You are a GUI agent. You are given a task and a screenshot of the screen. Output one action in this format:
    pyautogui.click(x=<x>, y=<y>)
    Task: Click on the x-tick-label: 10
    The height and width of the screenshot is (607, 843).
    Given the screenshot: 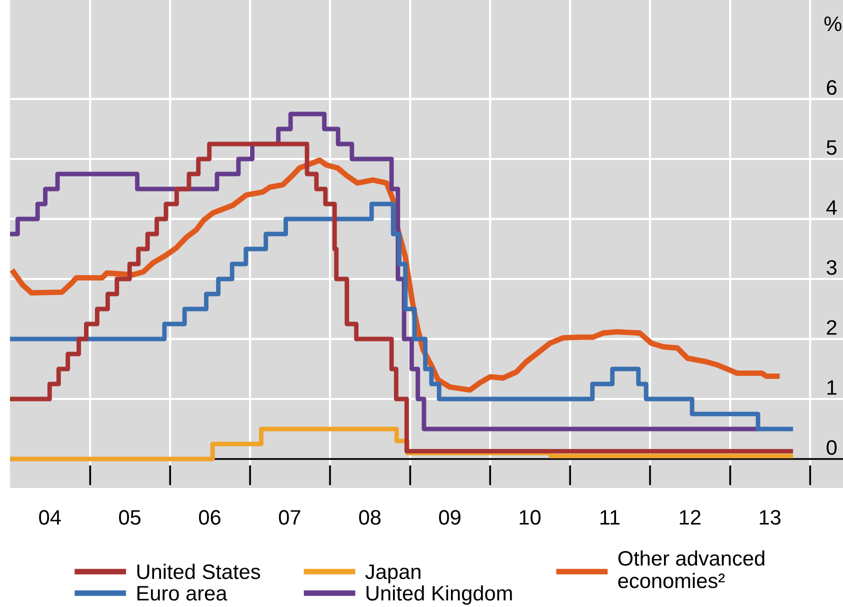 What is the action you would take?
    pyautogui.click(x=530, y=517)
    